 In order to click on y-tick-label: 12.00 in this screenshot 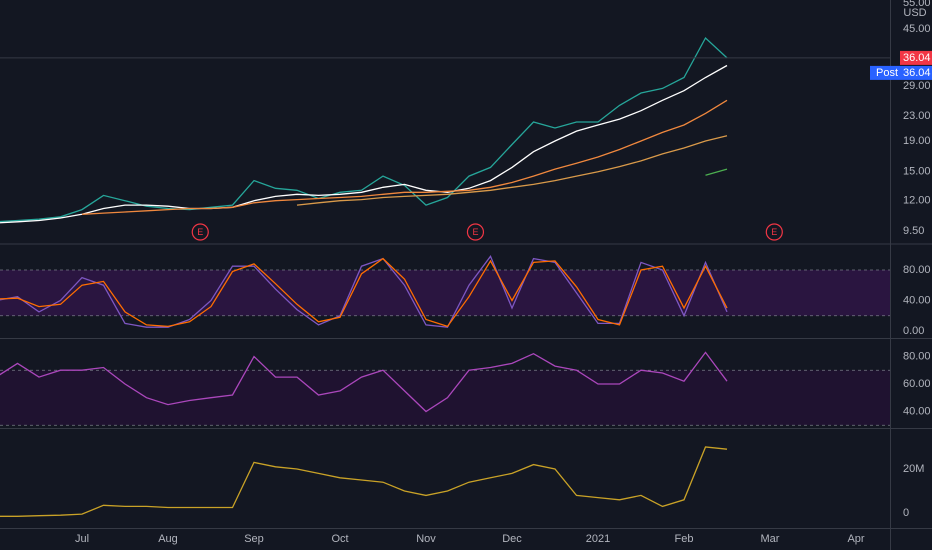, I will do `click(917, 201)`.